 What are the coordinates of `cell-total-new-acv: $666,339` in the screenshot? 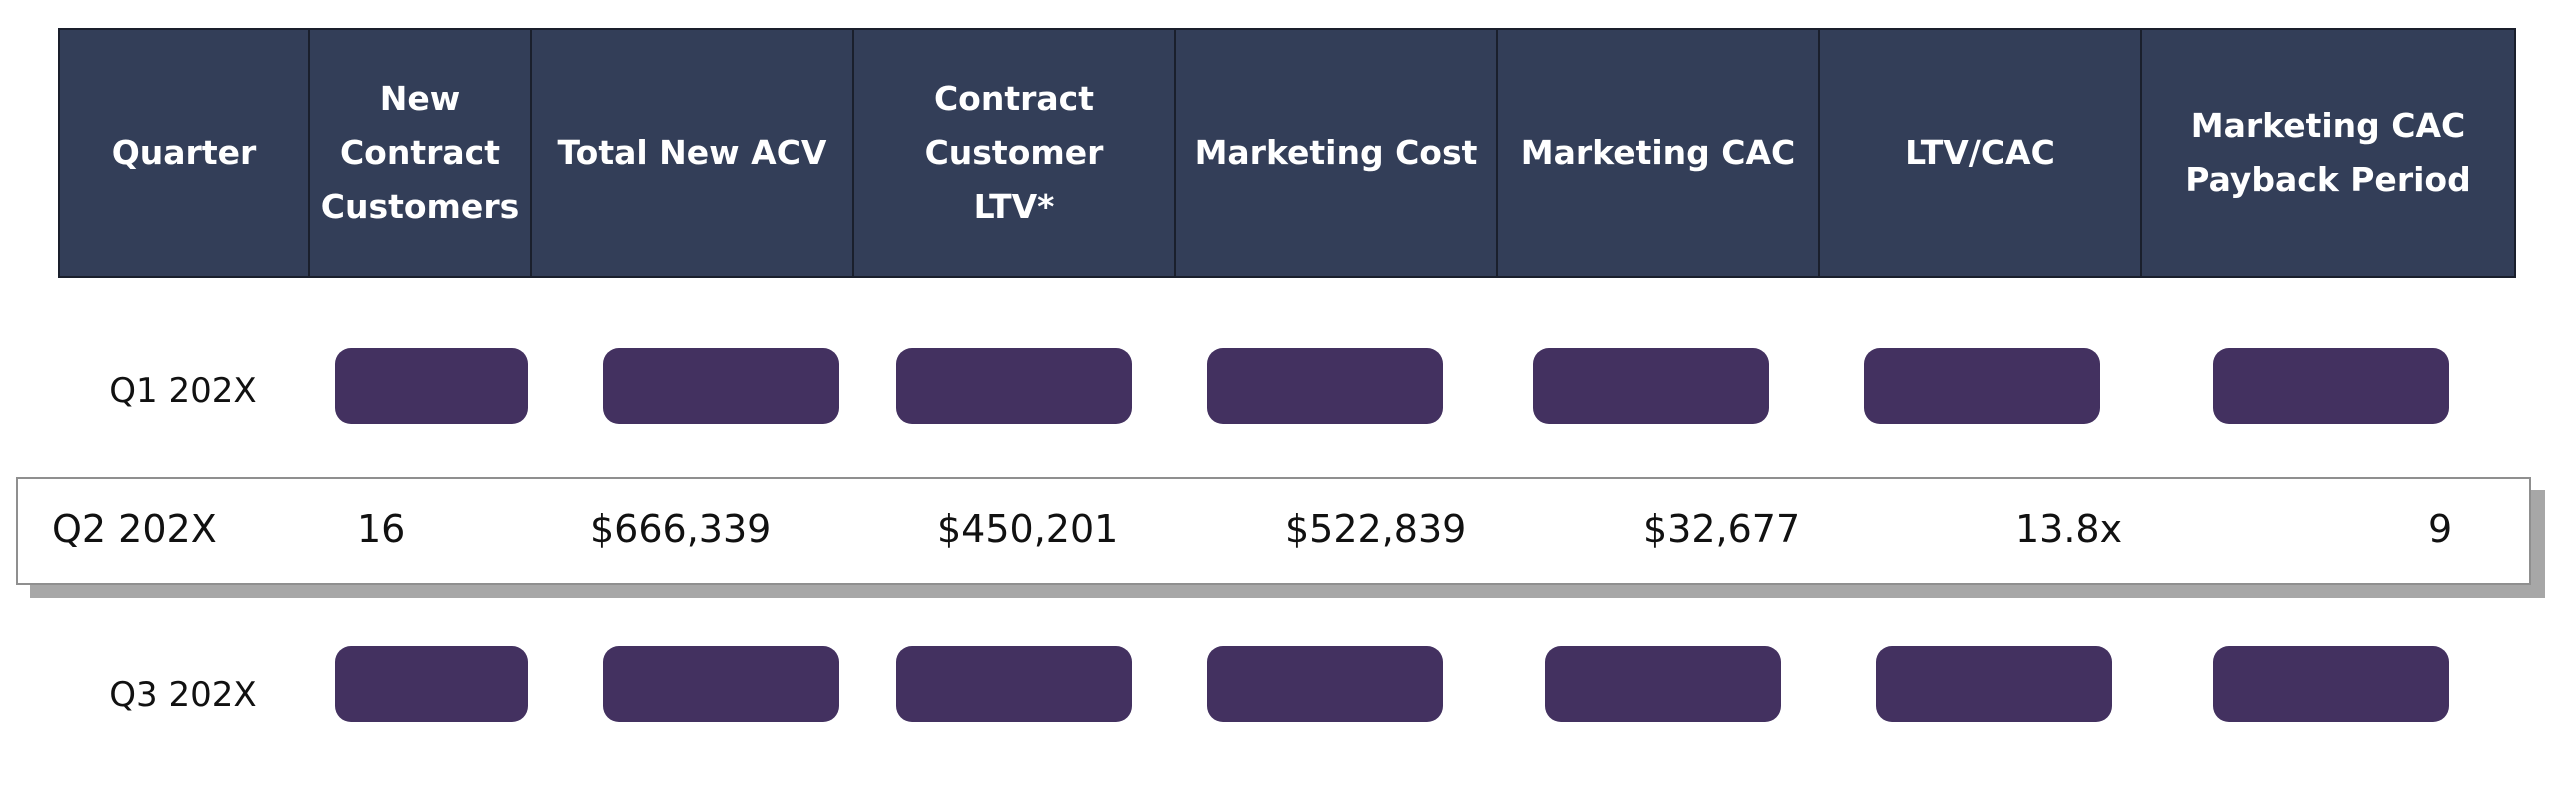 It's located at (681, 529).